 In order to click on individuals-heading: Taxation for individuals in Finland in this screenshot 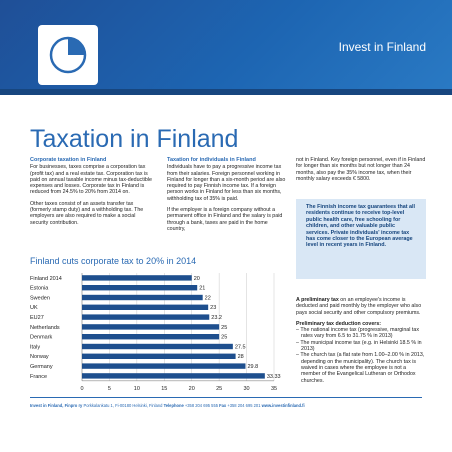, I will do `click(211, 160)`.